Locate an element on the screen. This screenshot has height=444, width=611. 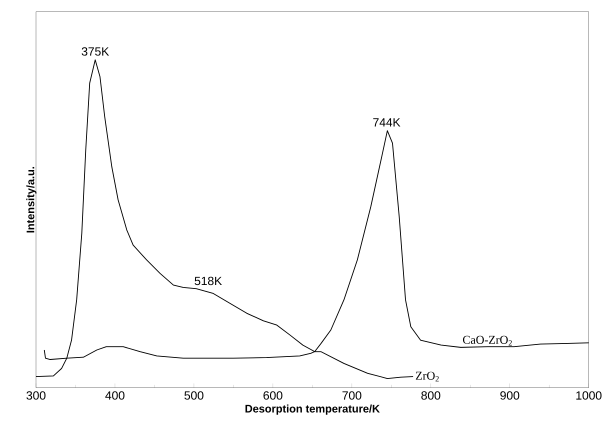
x-tick-label: 800 is located at coordinates (430, 395).